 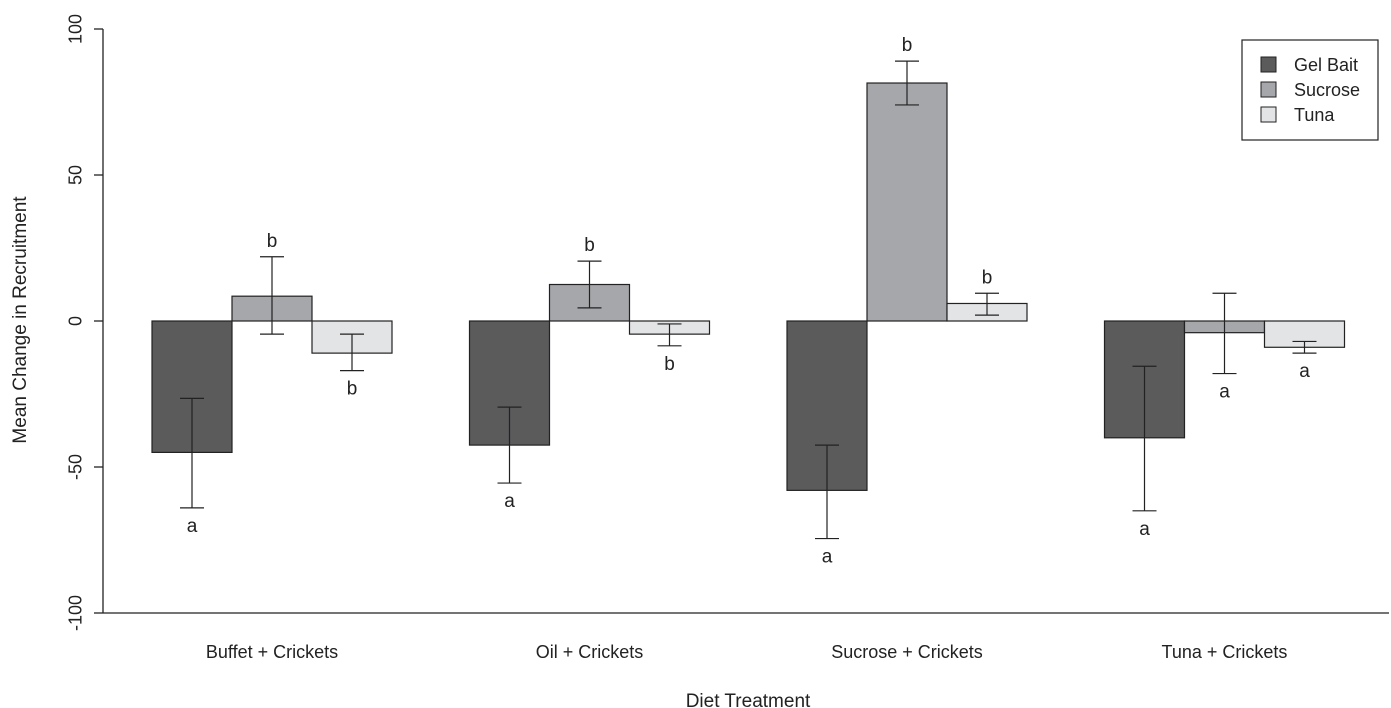 I want to click on x-tick-label: Tuna + Crickets, so click(x=1225, y=652).